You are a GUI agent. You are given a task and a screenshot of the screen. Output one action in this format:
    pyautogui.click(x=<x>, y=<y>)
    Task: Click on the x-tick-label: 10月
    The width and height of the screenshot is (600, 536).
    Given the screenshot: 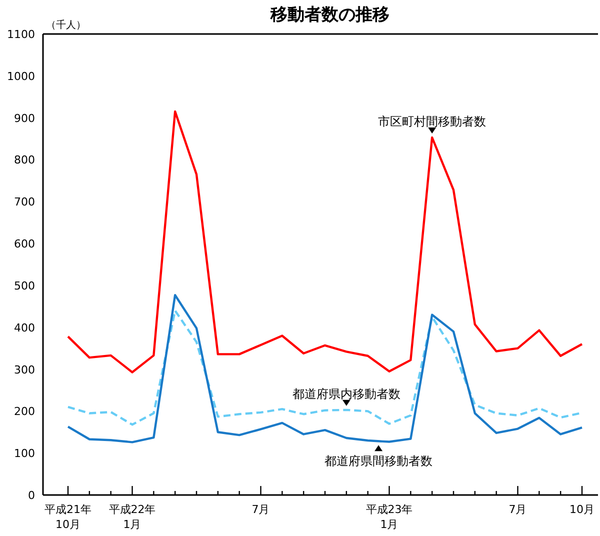 What is the action you would take?
    pyautogui.click(x=582, y=509)
    